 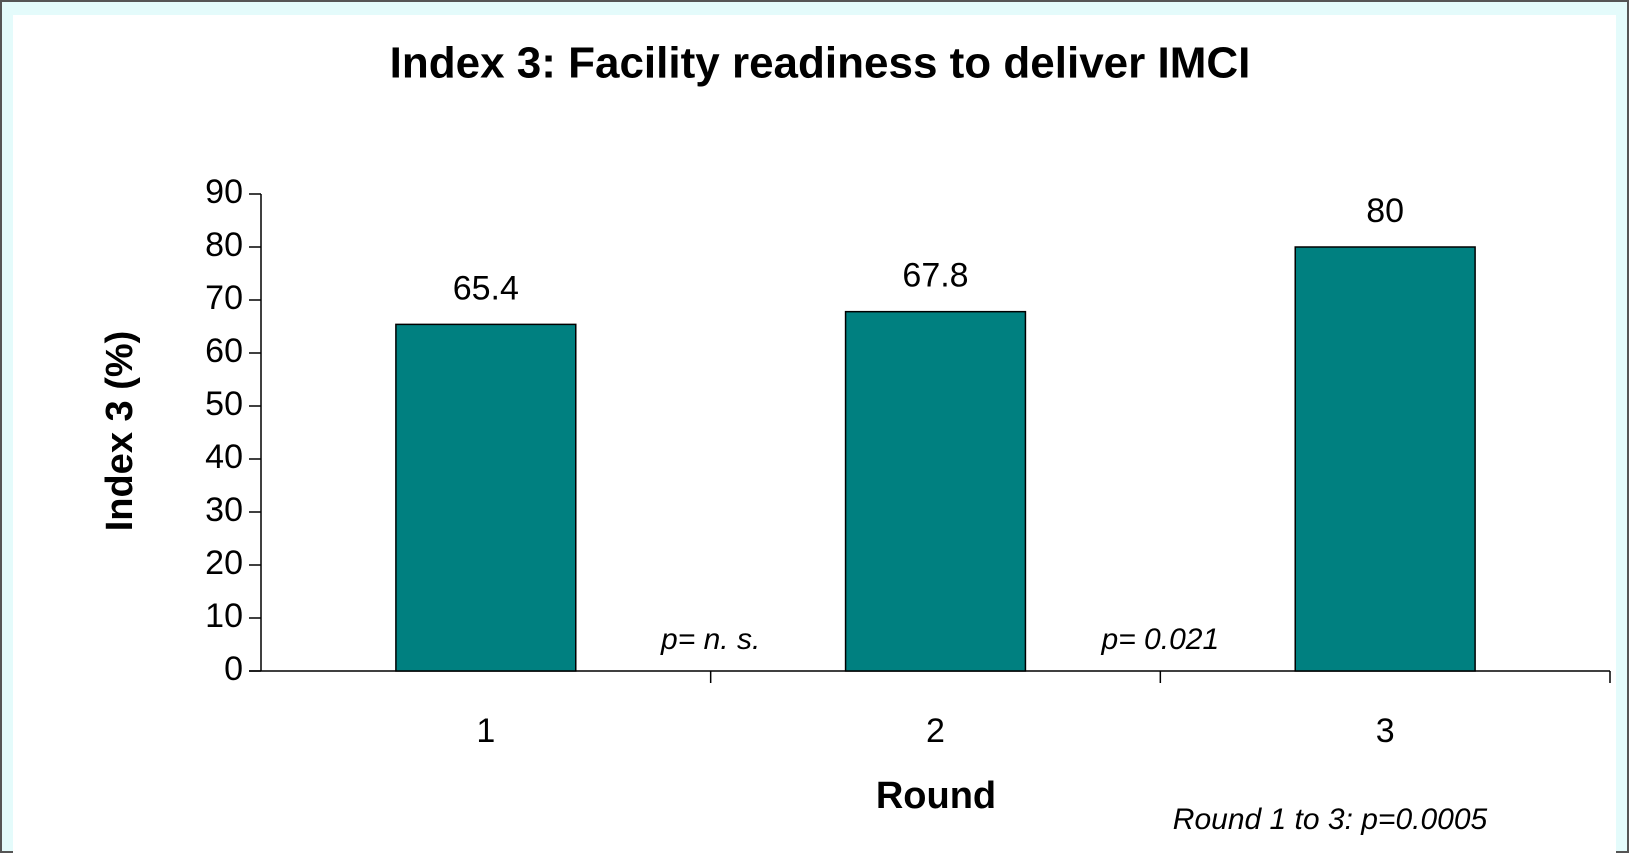 What do you see at coordinates (1330, 819) in the screenshot?
I see `annotation: Round 1 to 3: p=0.0005` at bounding box center [1330, 819].